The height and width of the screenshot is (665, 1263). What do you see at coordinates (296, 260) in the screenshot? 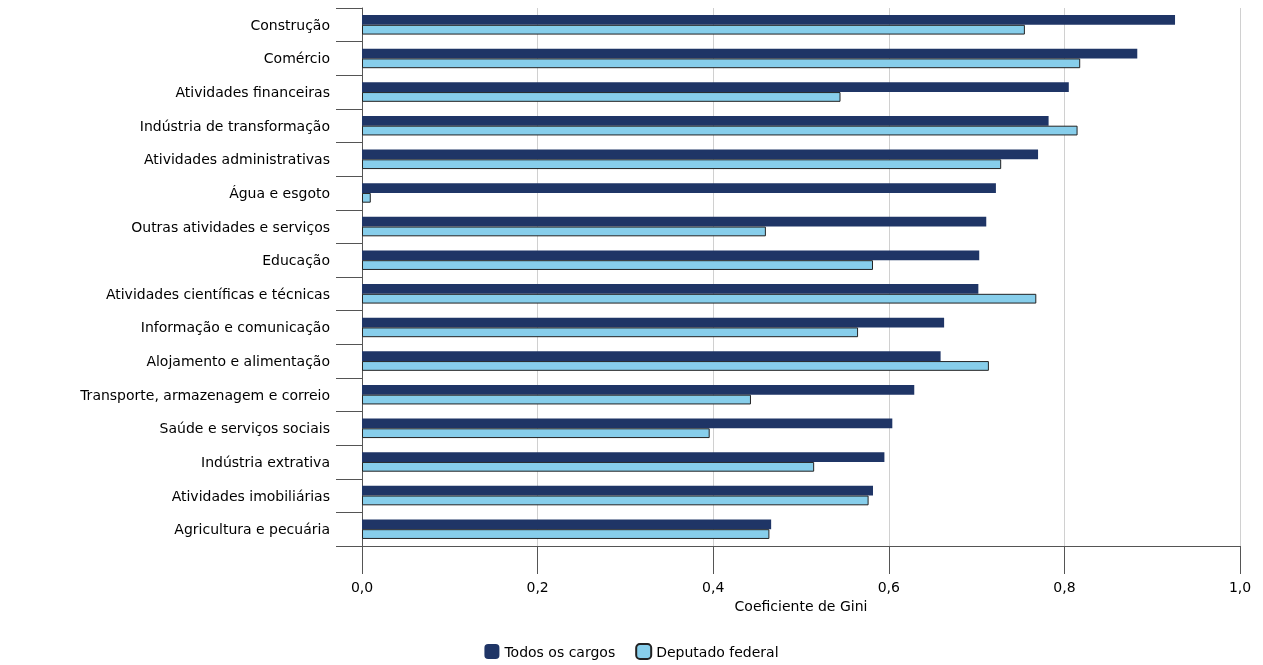
I see `y-tick-label: Educação` at bounding box center [296, 260].